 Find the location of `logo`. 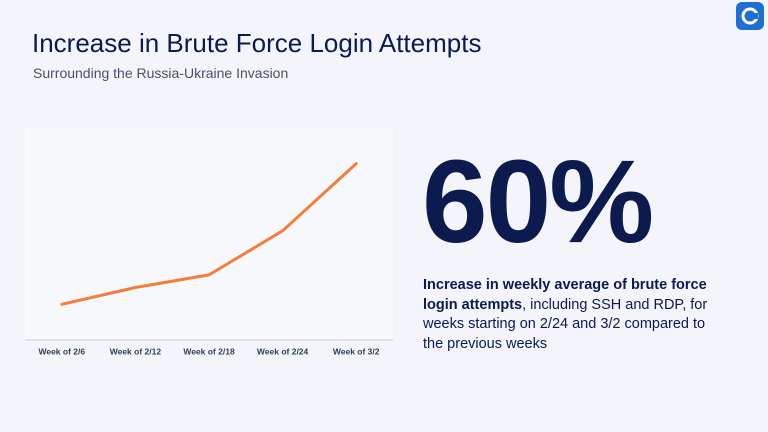

logo is located at coordinates (750, 16).